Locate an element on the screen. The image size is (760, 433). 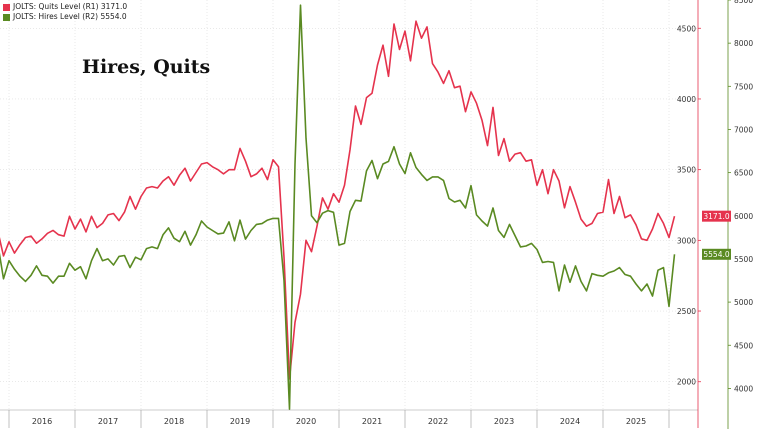
x-tick-label: 2021 is located at coordinates (372, 421).